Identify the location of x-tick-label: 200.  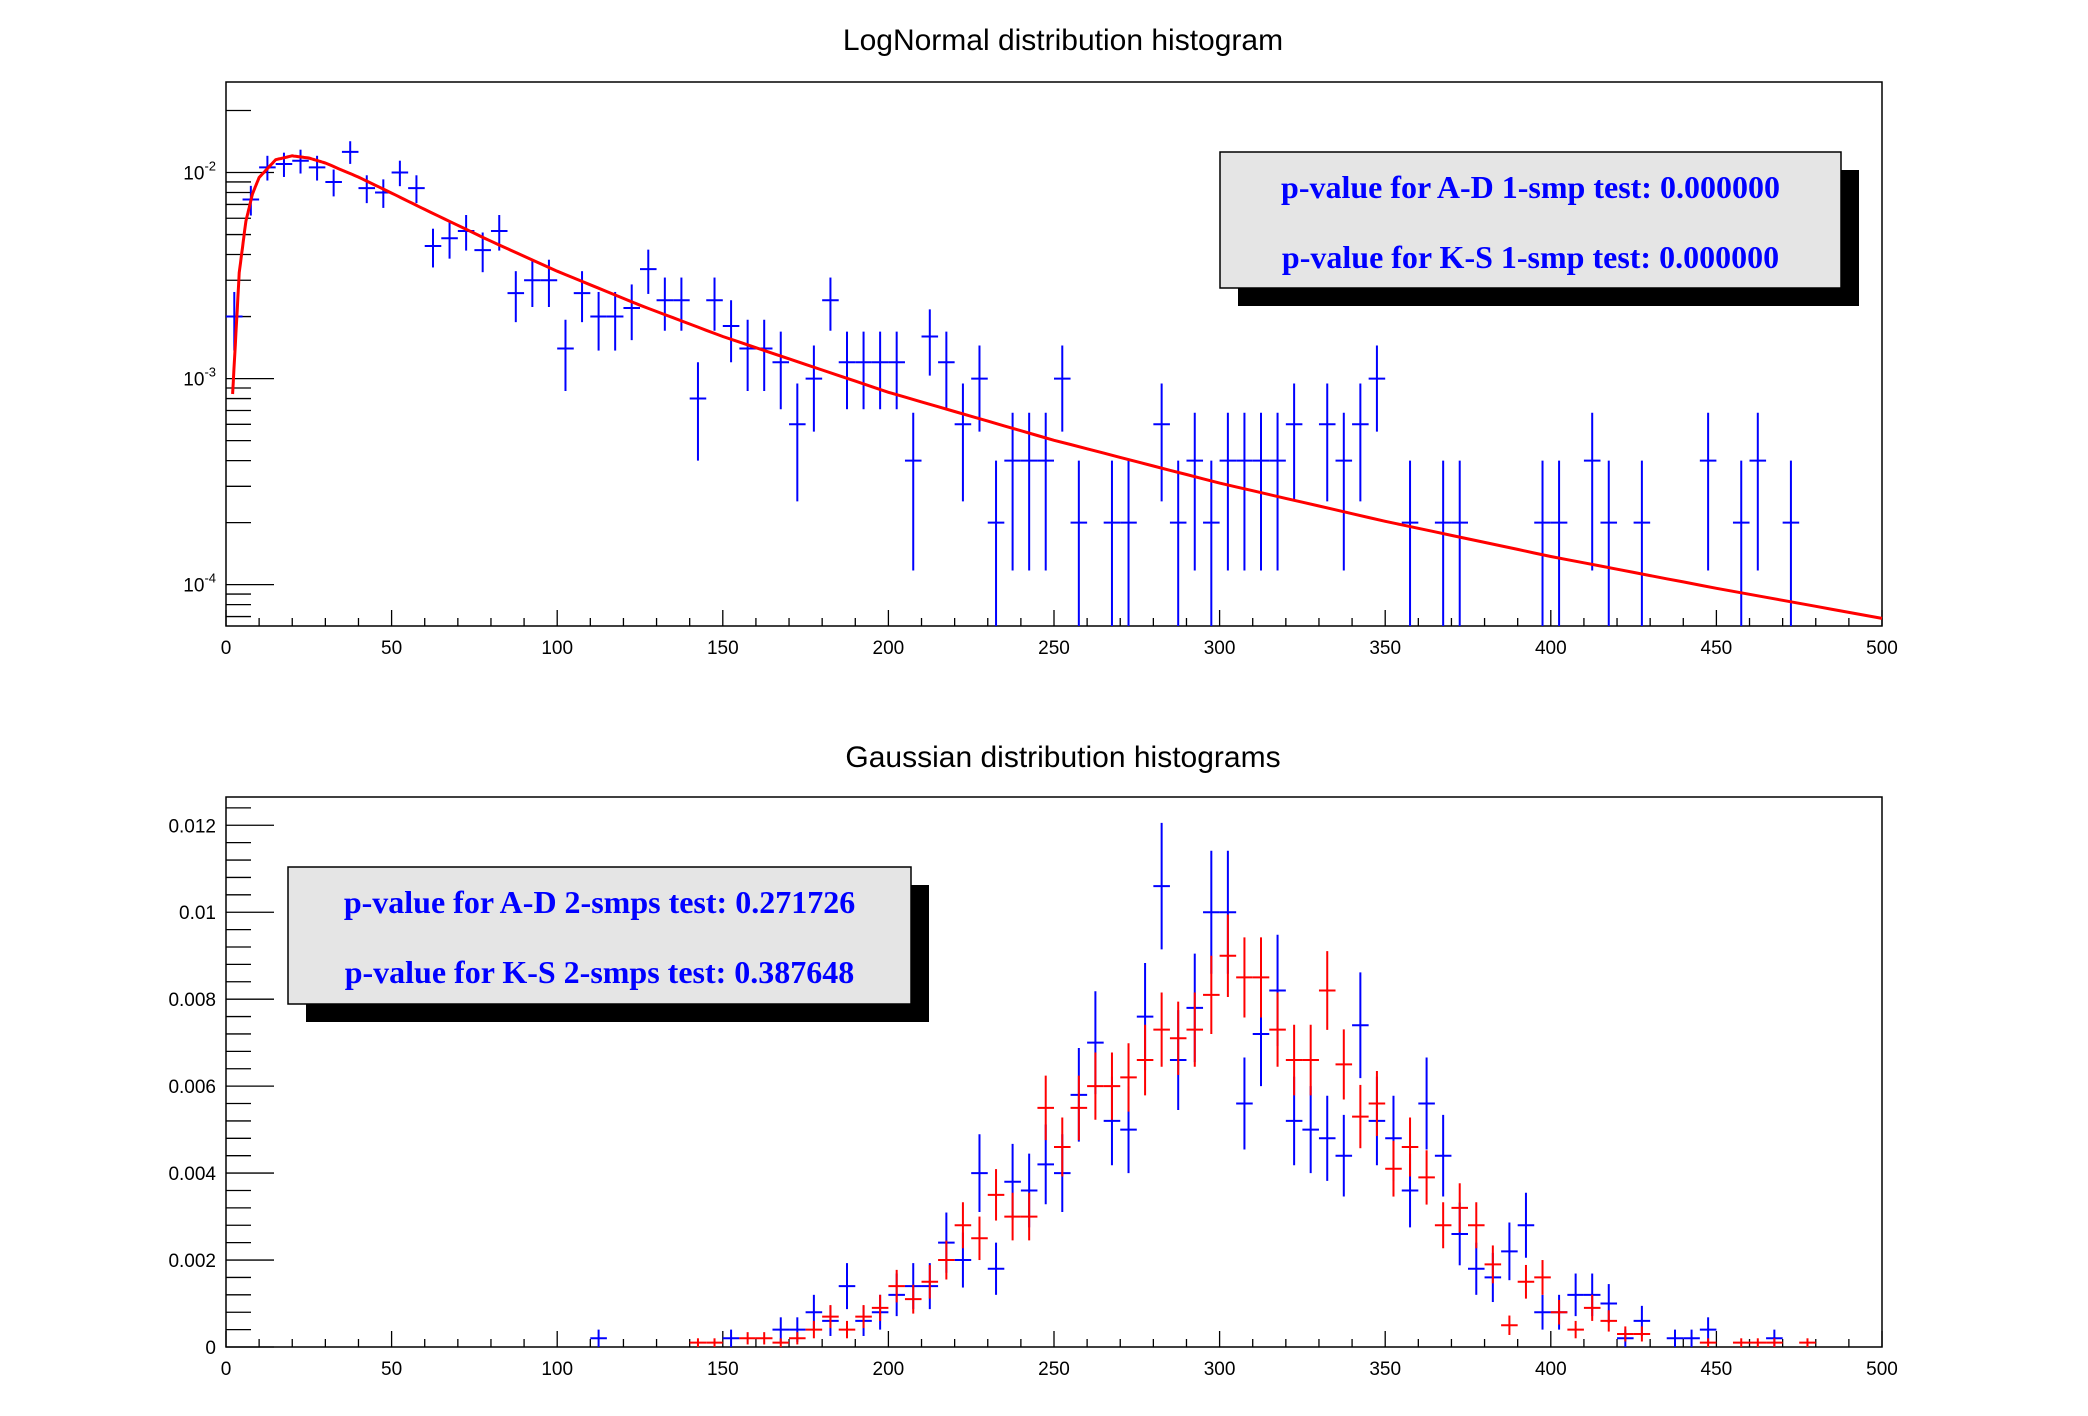
(889, 648).